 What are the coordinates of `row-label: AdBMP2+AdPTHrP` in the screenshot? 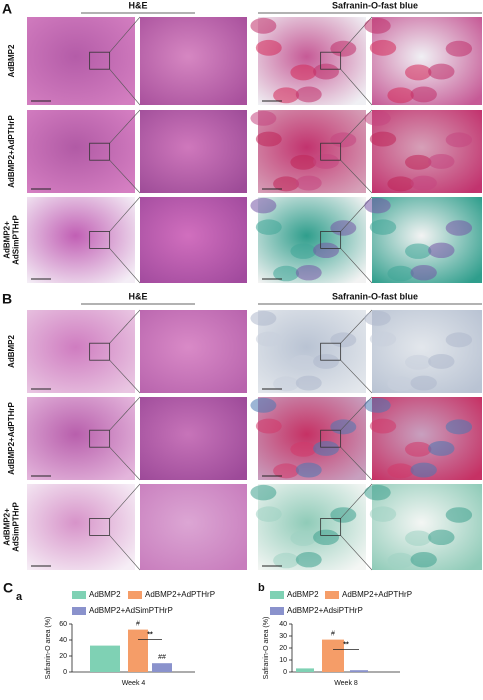 It's located at (11, 438).